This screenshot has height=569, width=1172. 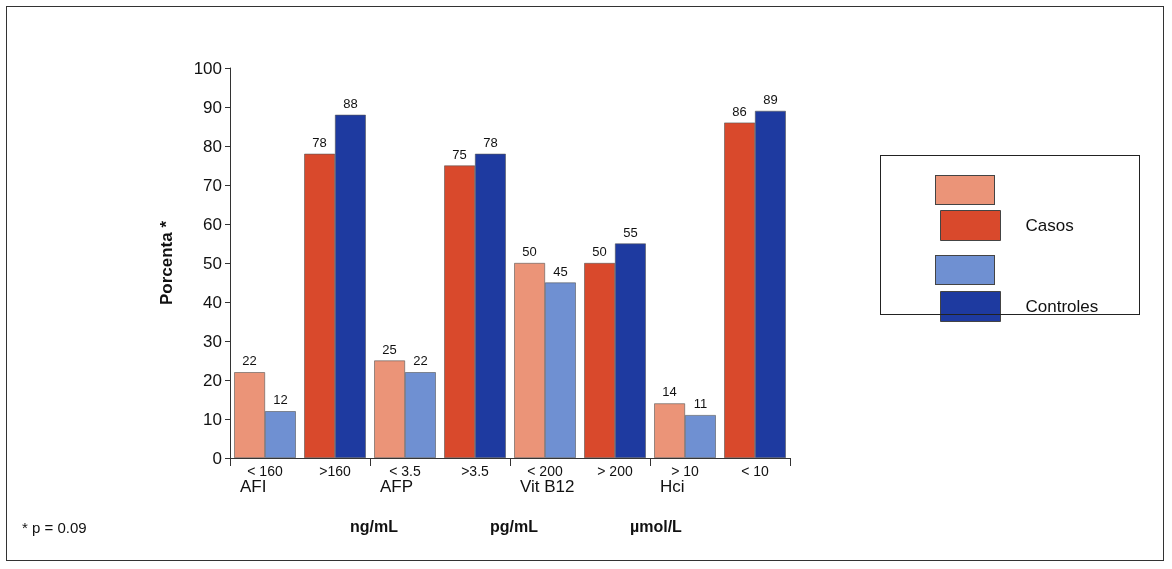 What do you see at coordinates (265, 471) in the screenshot?
I see `x-tick-label: < 160` at bounding box center [265, 471].